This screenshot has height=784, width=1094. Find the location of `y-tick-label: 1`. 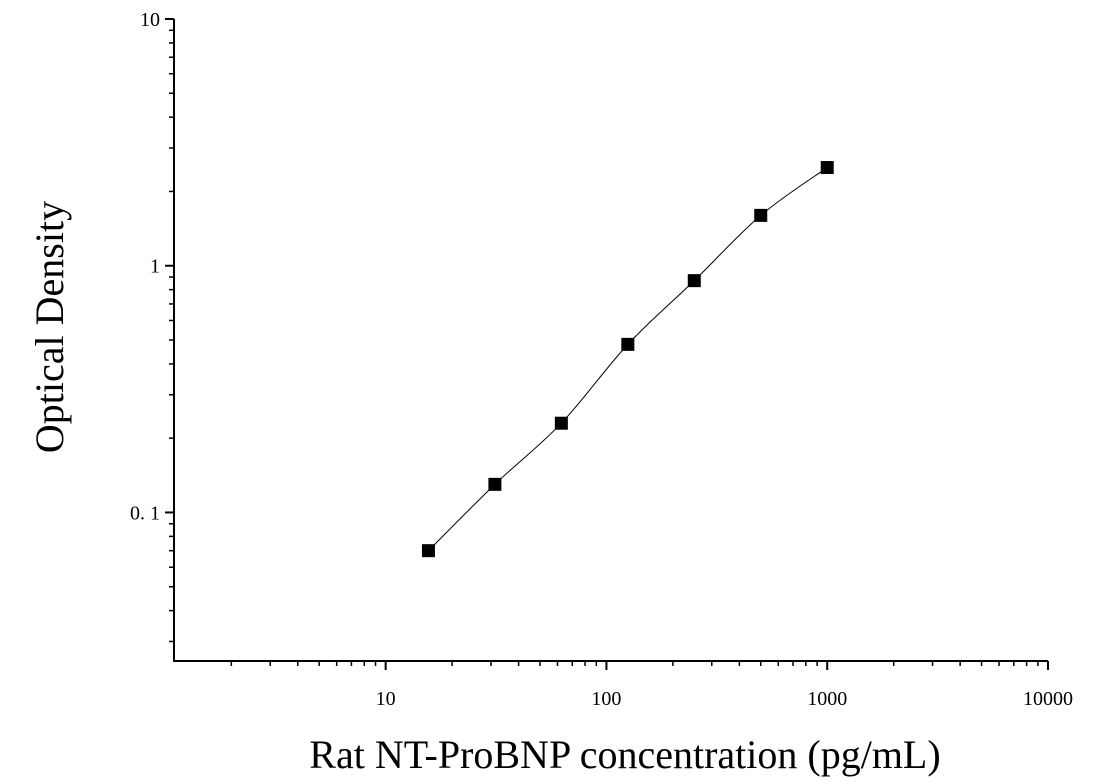

y-tick-label: 1 is located at coordinates (155, 267).